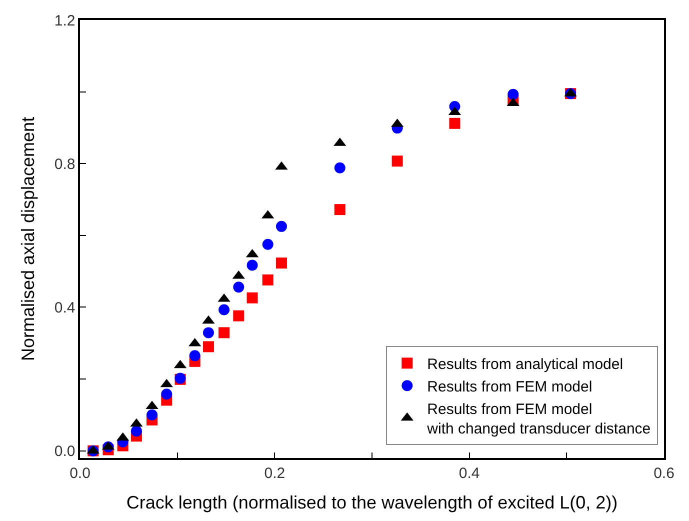 The width and height of the screenshot is (689, 521). Describe the element at coordinates (65, 21) in the screenshot. I see `y-tick-label: 1.2` at that location.